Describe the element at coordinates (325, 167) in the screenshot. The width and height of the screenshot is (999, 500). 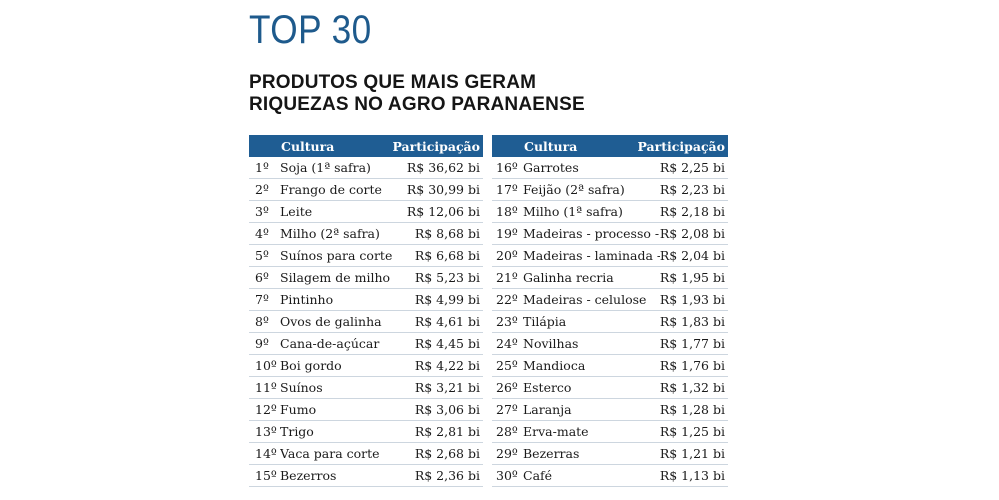
I see `crop-cell: Soja (1ª safra)` at that location.